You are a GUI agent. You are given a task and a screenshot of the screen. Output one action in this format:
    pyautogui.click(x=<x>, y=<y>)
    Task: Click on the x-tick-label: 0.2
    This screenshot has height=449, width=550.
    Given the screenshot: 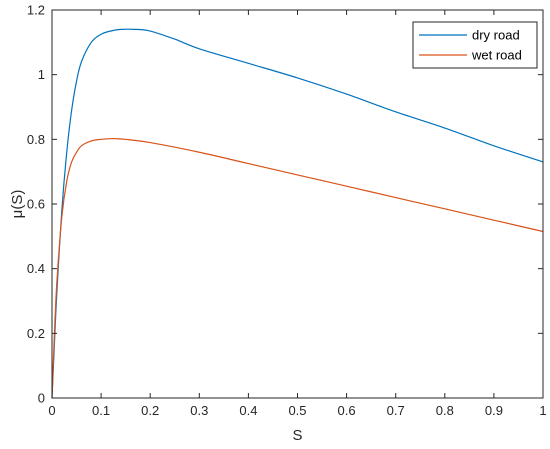 What is the action you would take?
    pyautogui.click(x=150, y=410)
    